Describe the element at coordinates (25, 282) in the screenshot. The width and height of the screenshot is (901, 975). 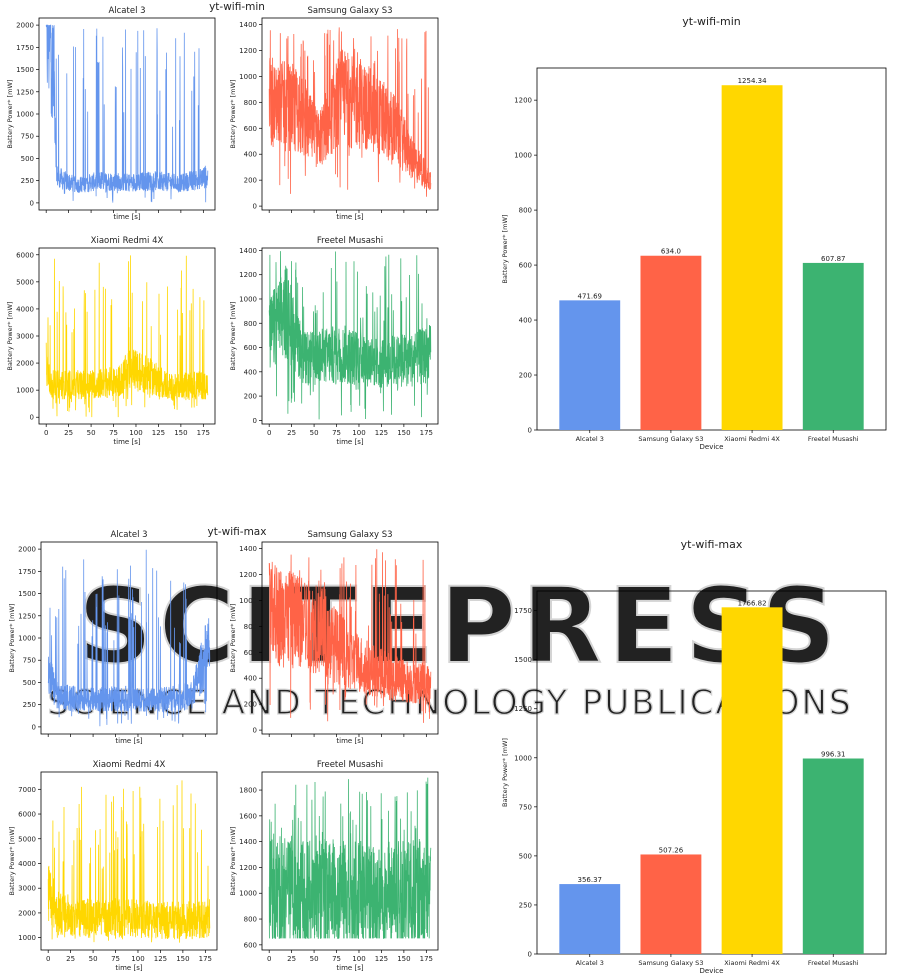
I see `y-tick-label: 5000` at that location.